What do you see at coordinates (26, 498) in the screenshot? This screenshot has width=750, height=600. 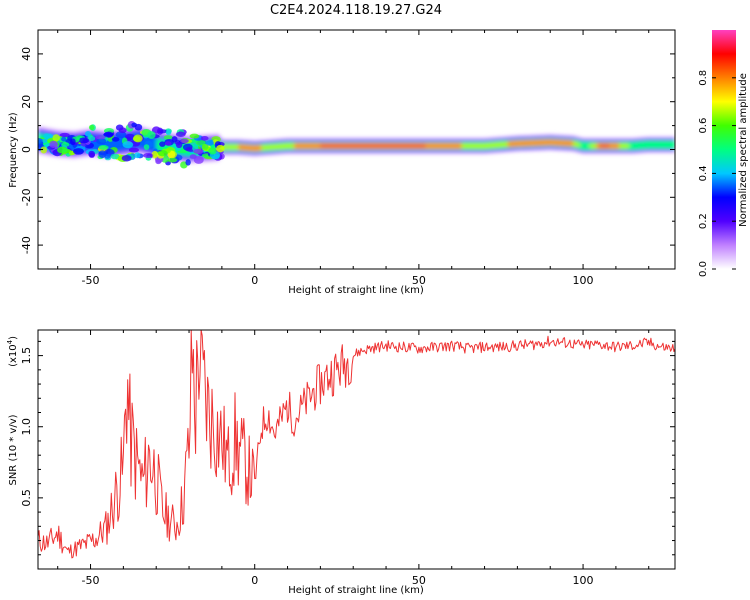 I see `snr-ytick-label: 0.5` at bounding box center [26, 498].